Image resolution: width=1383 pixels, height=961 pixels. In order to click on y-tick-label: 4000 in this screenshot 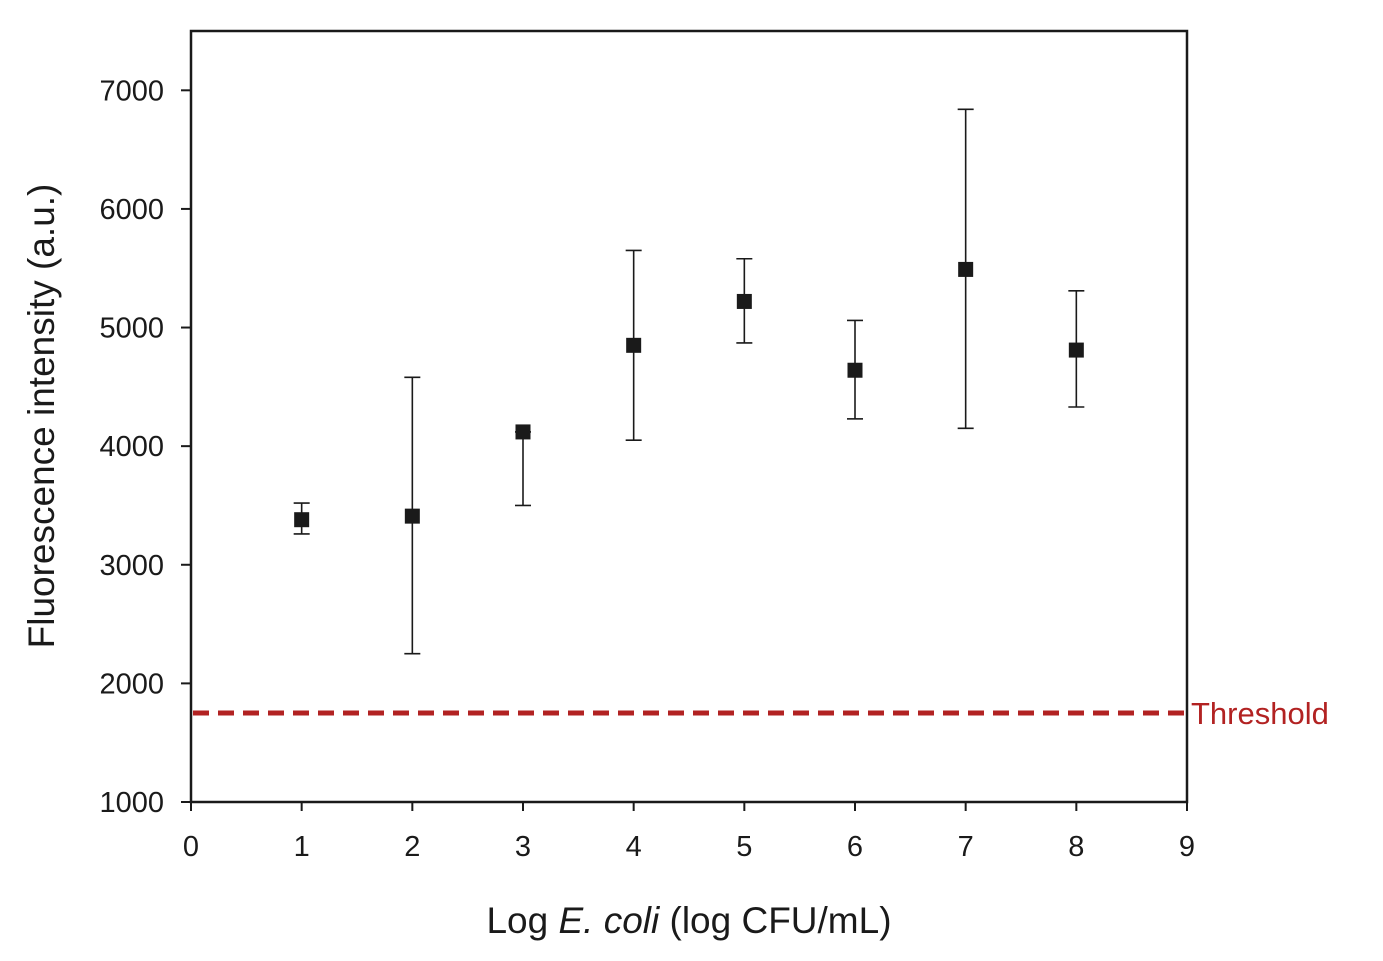, I will do `click(131, 447)`.